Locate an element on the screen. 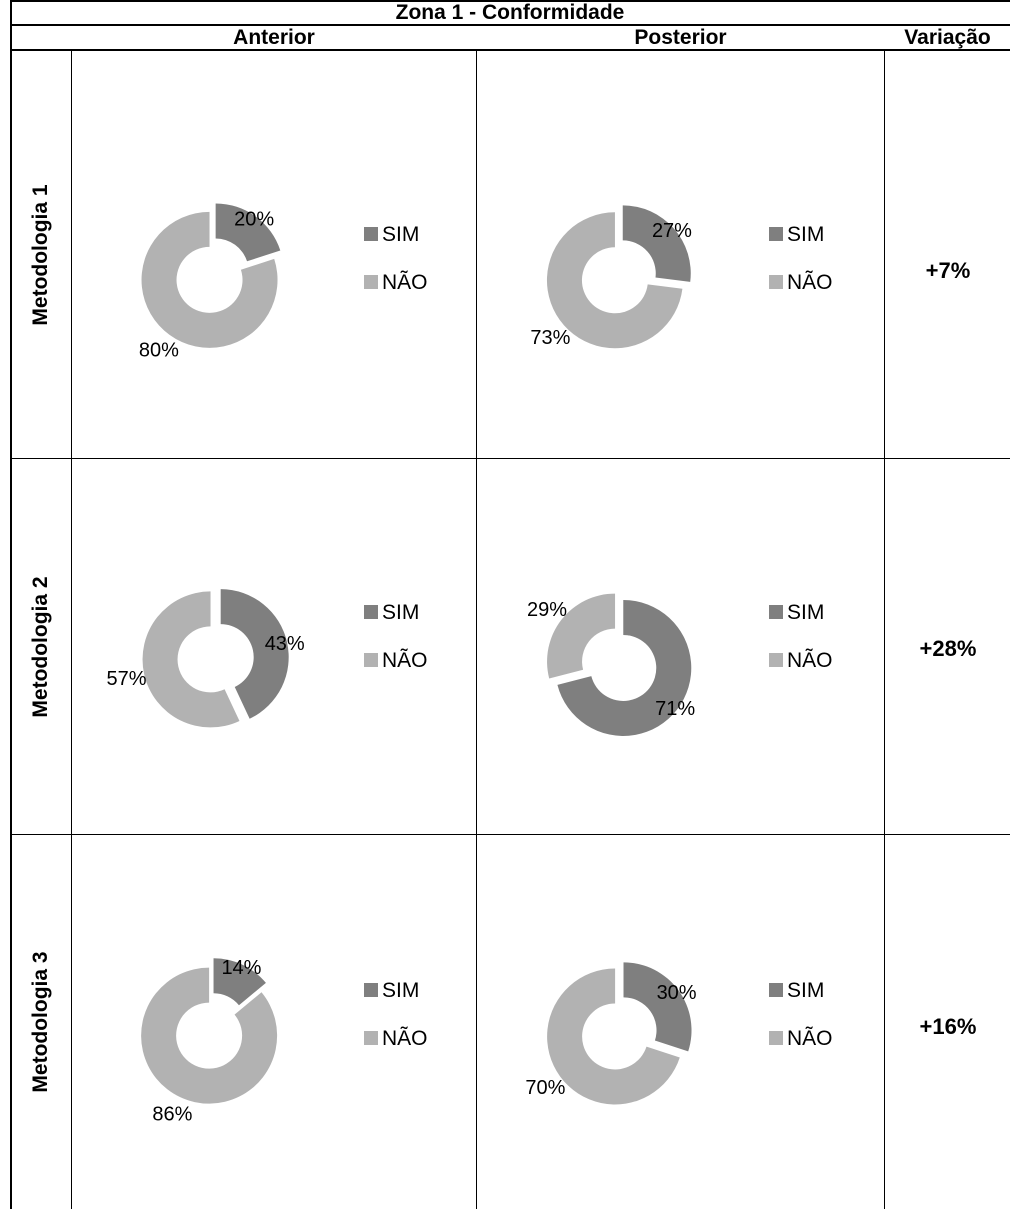 This screenshot has width=1010, height=1209. data-label-nao: 73% is located at coordinates (550, 338).